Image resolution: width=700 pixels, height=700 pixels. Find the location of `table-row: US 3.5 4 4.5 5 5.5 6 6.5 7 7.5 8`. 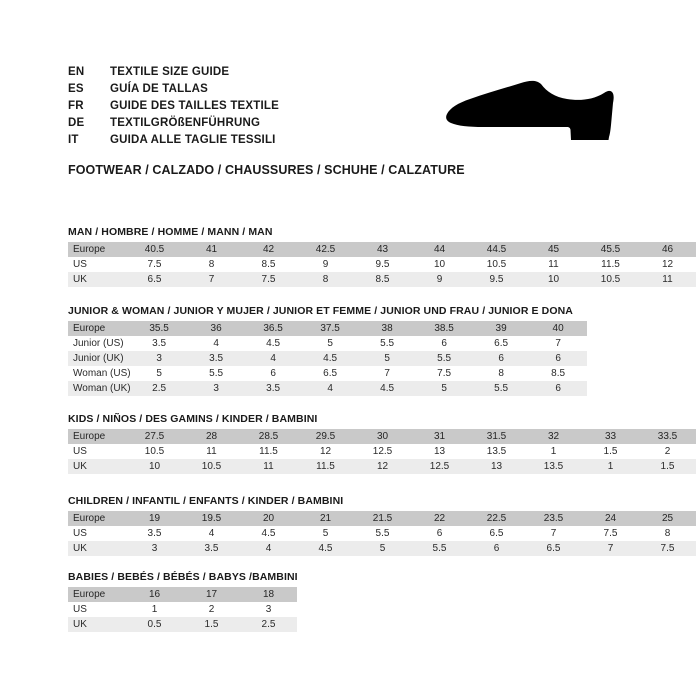

table-row: US 3.5 4 4.5 5 5.5 6 6.5 7 7.5 8 is located at coordinates (382, 533).